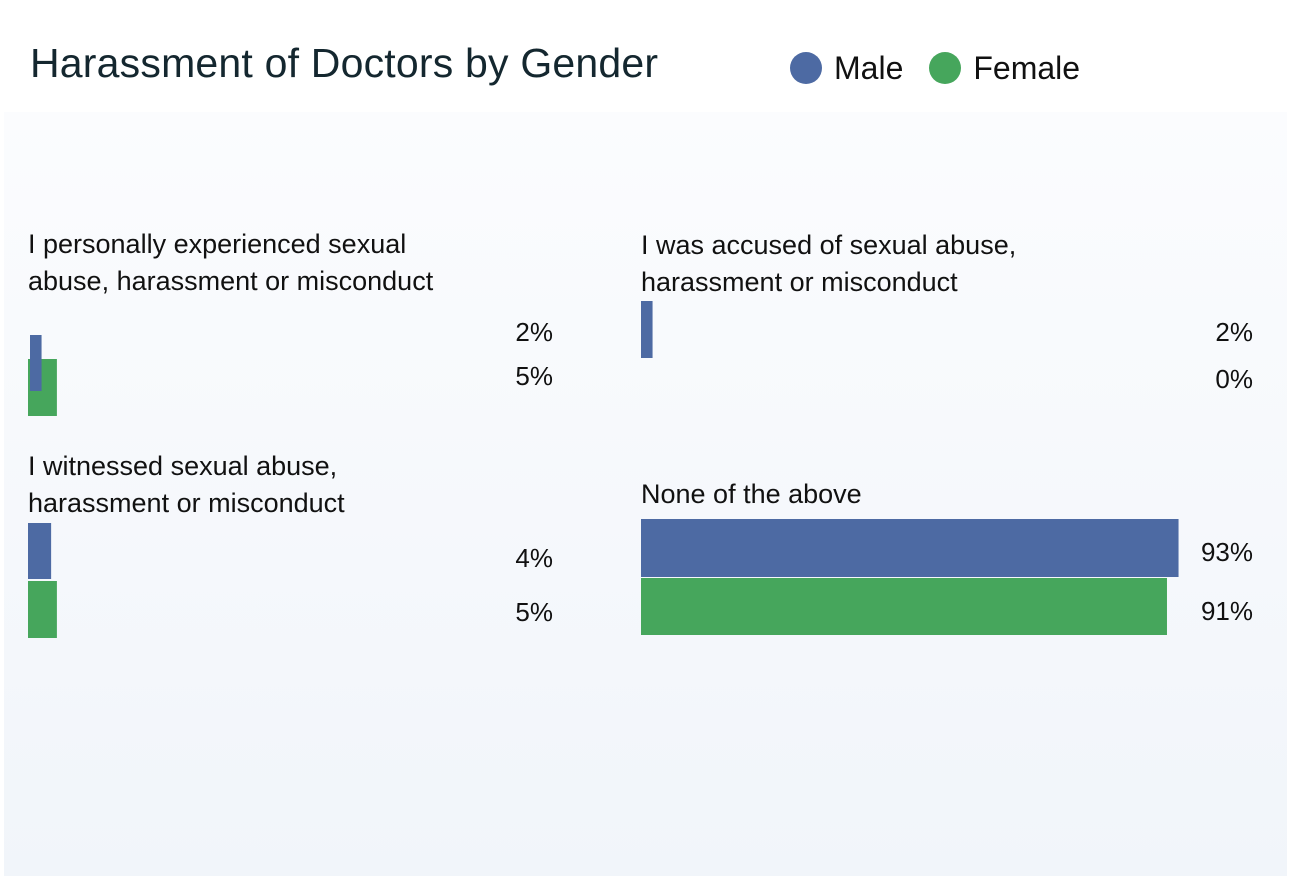  I want to click on panel-2-title-line: harassment or misconduct, so click(799, 282).